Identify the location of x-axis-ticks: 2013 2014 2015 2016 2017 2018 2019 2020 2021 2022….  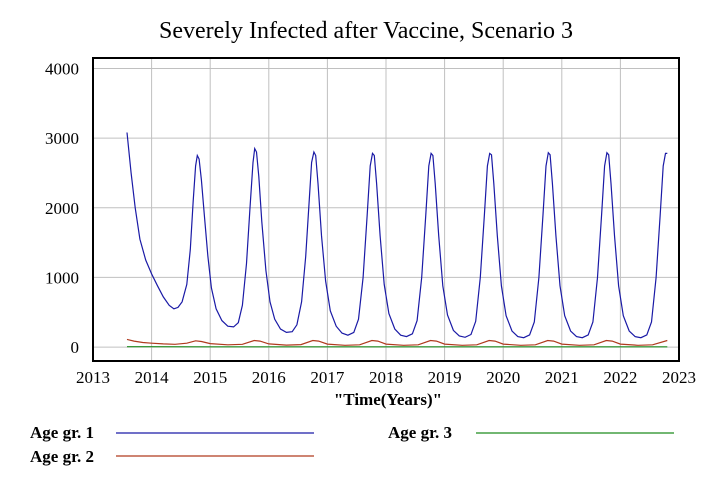
(386, 377).